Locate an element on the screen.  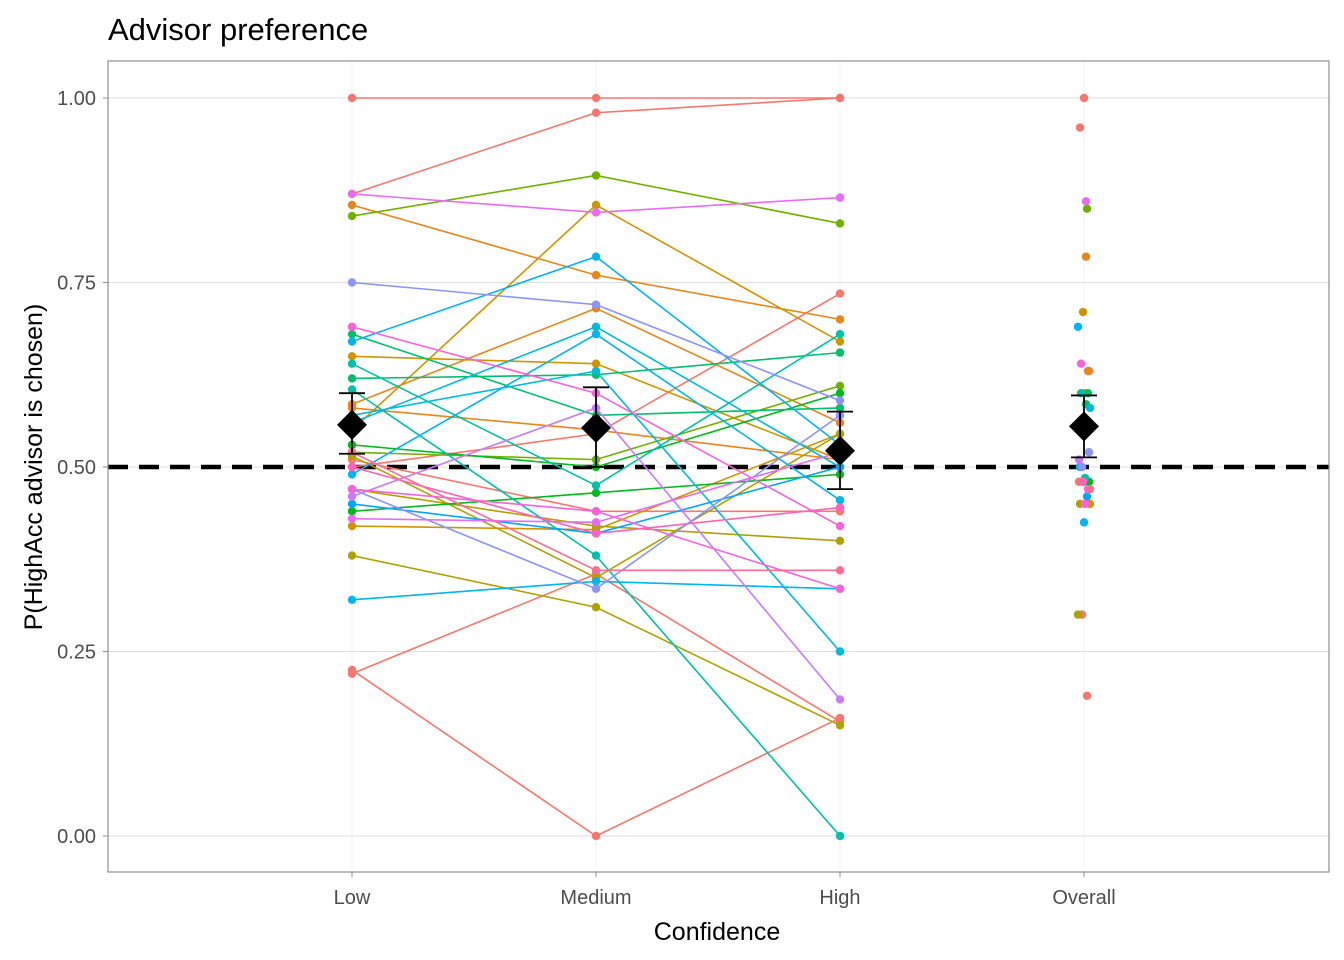
y-tick-labels: 0.00 0.25 0.50 0.75 1.00 is located at coordinates (82, 468).